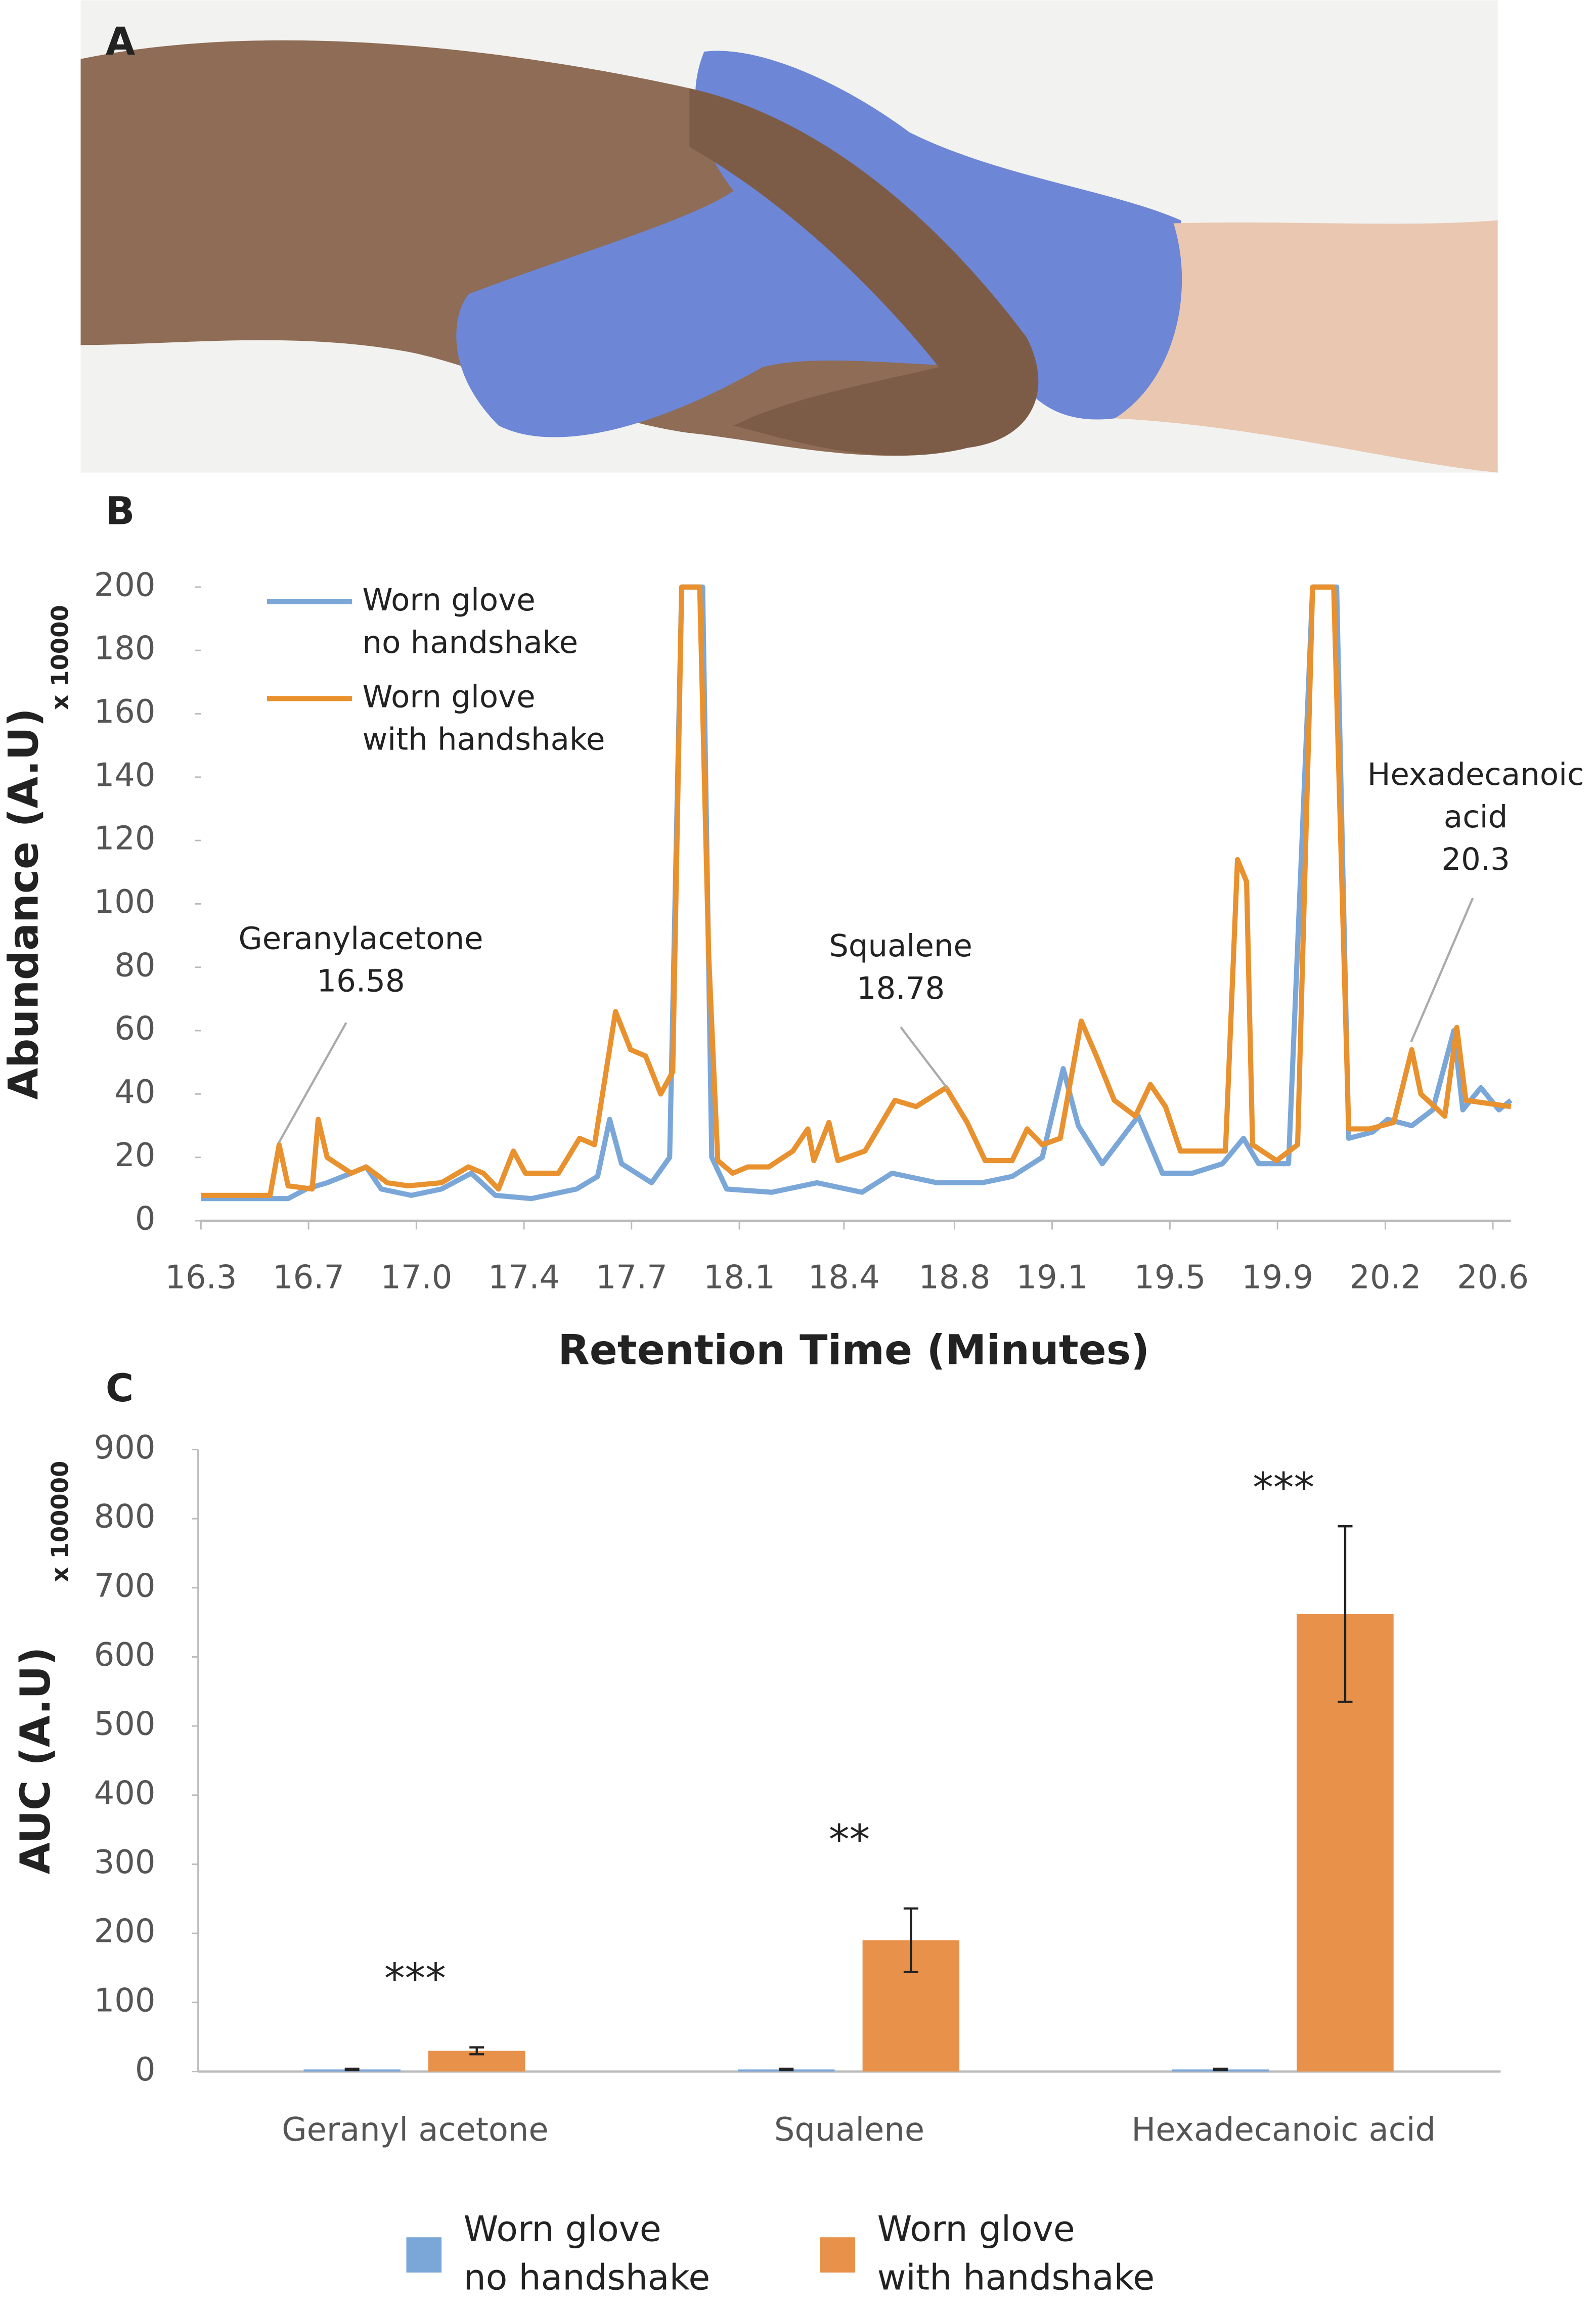 The image size is (1596, 2308). What do you see at coordinates (134, 965) in the screenshot?
I see `y-tick-label: 80` at bounding box center [134, 965].